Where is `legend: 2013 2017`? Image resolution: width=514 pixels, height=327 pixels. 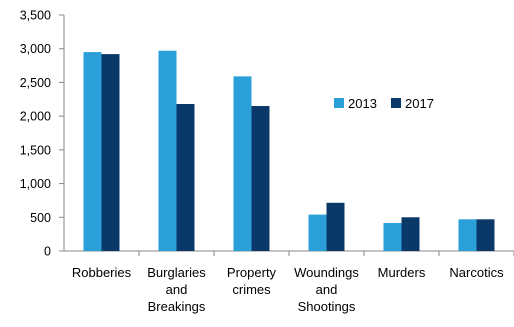 legend: 2013 2017 is located at coordinates (384, 103).